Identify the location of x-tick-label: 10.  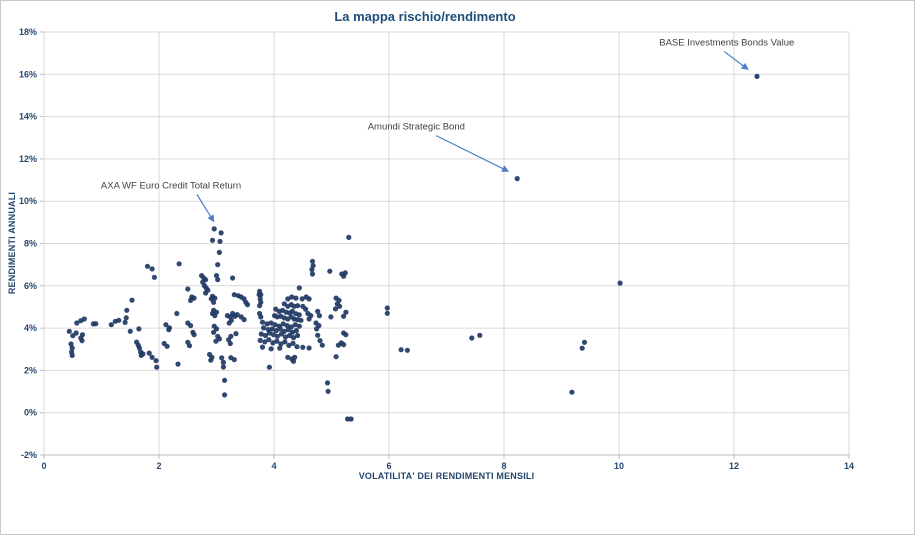
(619, 466).